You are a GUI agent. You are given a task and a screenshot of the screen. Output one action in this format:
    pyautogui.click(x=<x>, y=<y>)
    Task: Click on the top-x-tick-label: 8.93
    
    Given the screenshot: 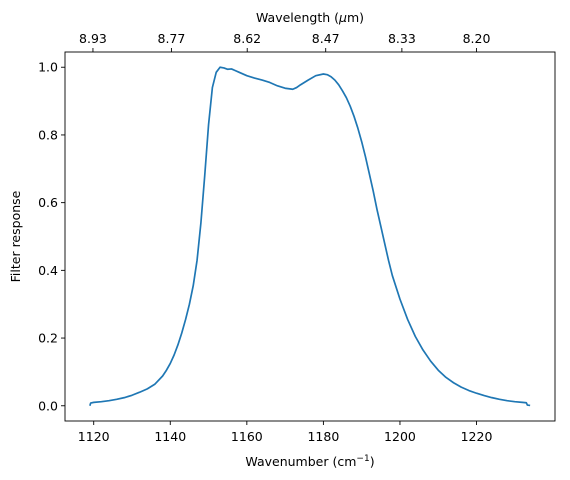 What is the action you would take?
    pyautogui.click(x=93, y=38)
    